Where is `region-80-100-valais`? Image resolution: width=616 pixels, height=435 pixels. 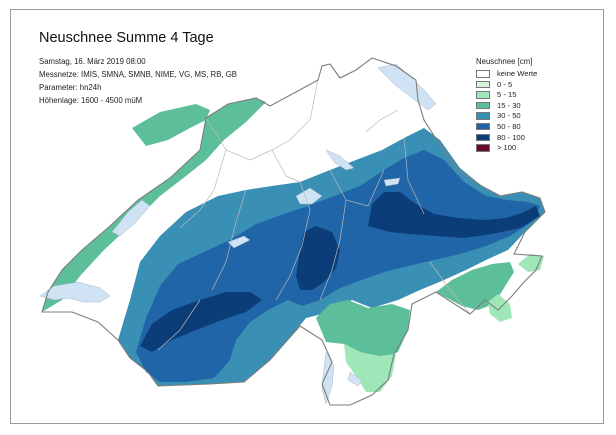
region-80-100-valais is located at coordinates (201, 322).